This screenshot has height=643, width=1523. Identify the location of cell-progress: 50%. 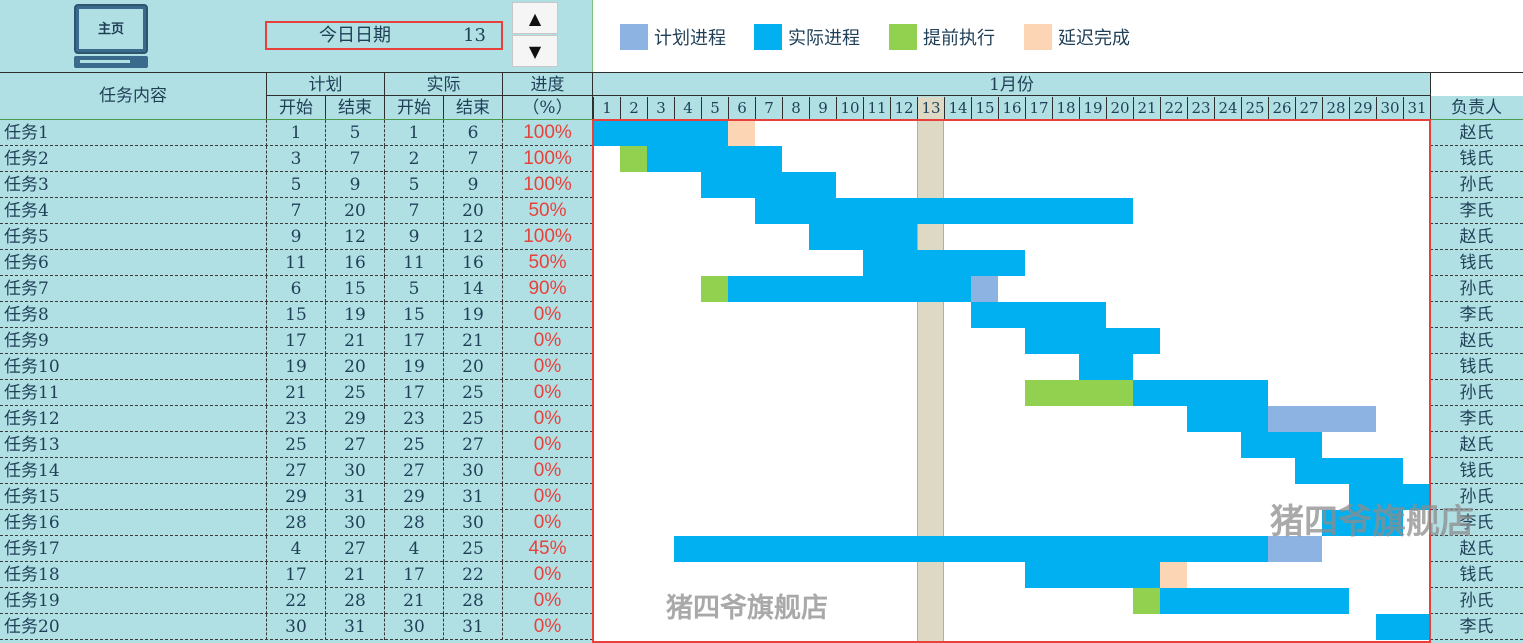
(547, 263).